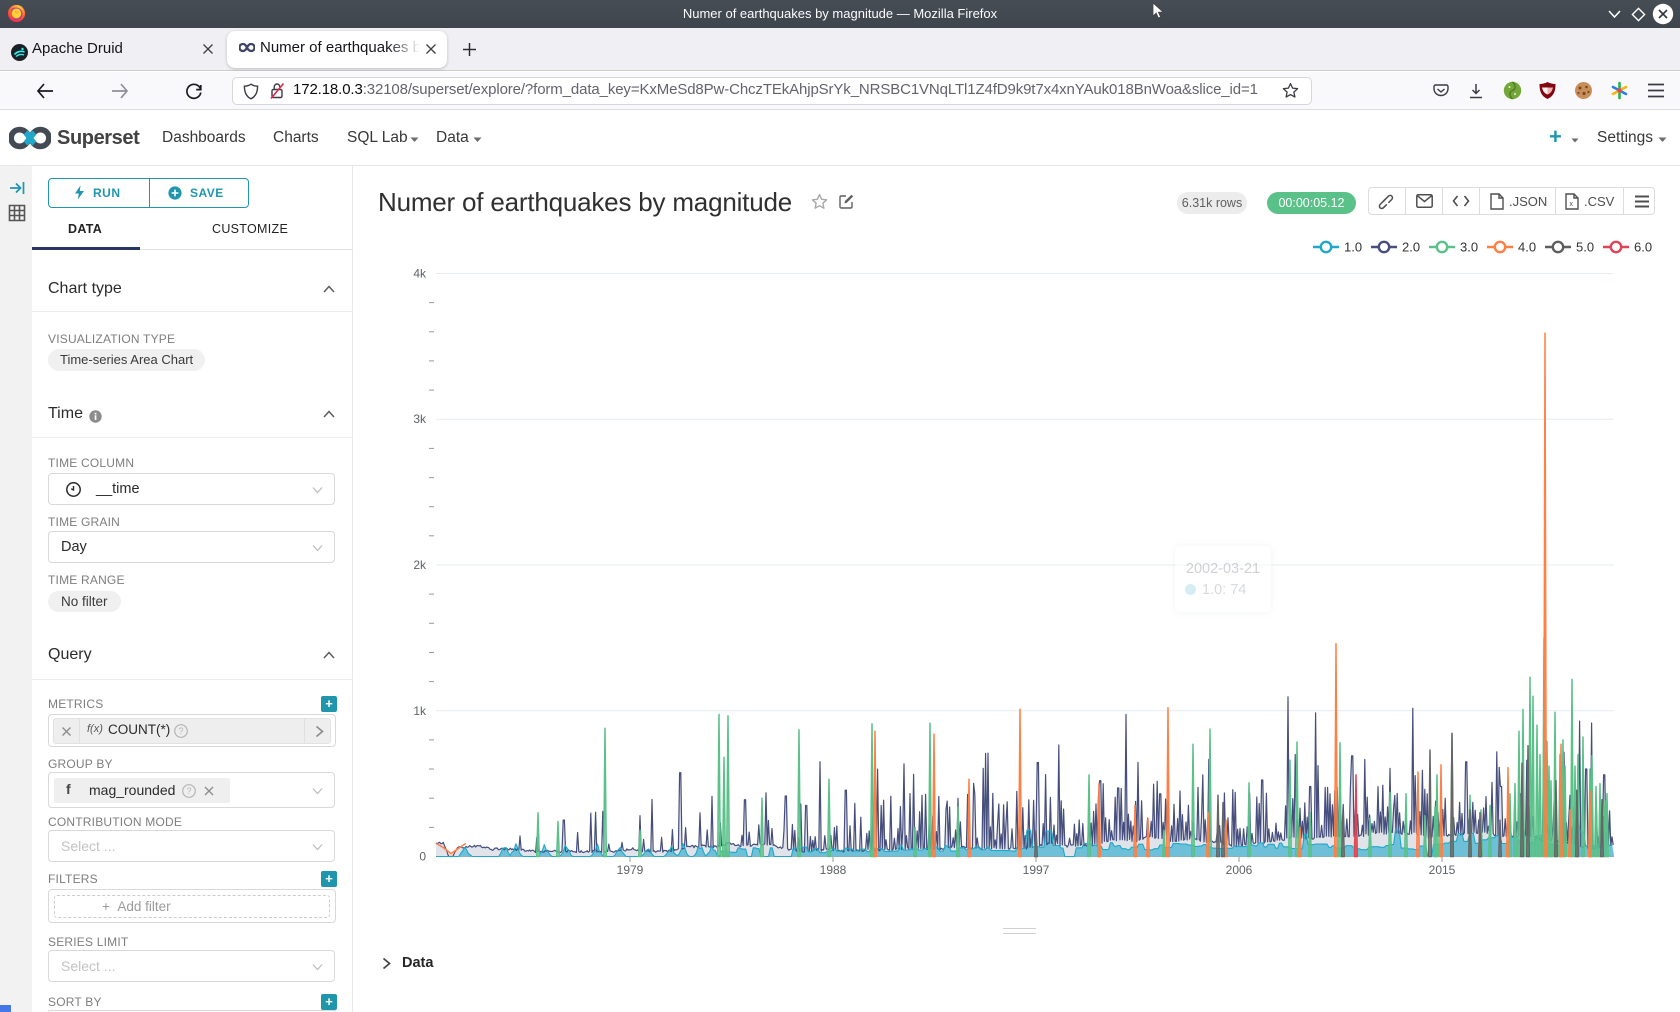 This screenshot has height=1012, width=1680. I want to click on svg-text: 5.0, so click(1585, 247).